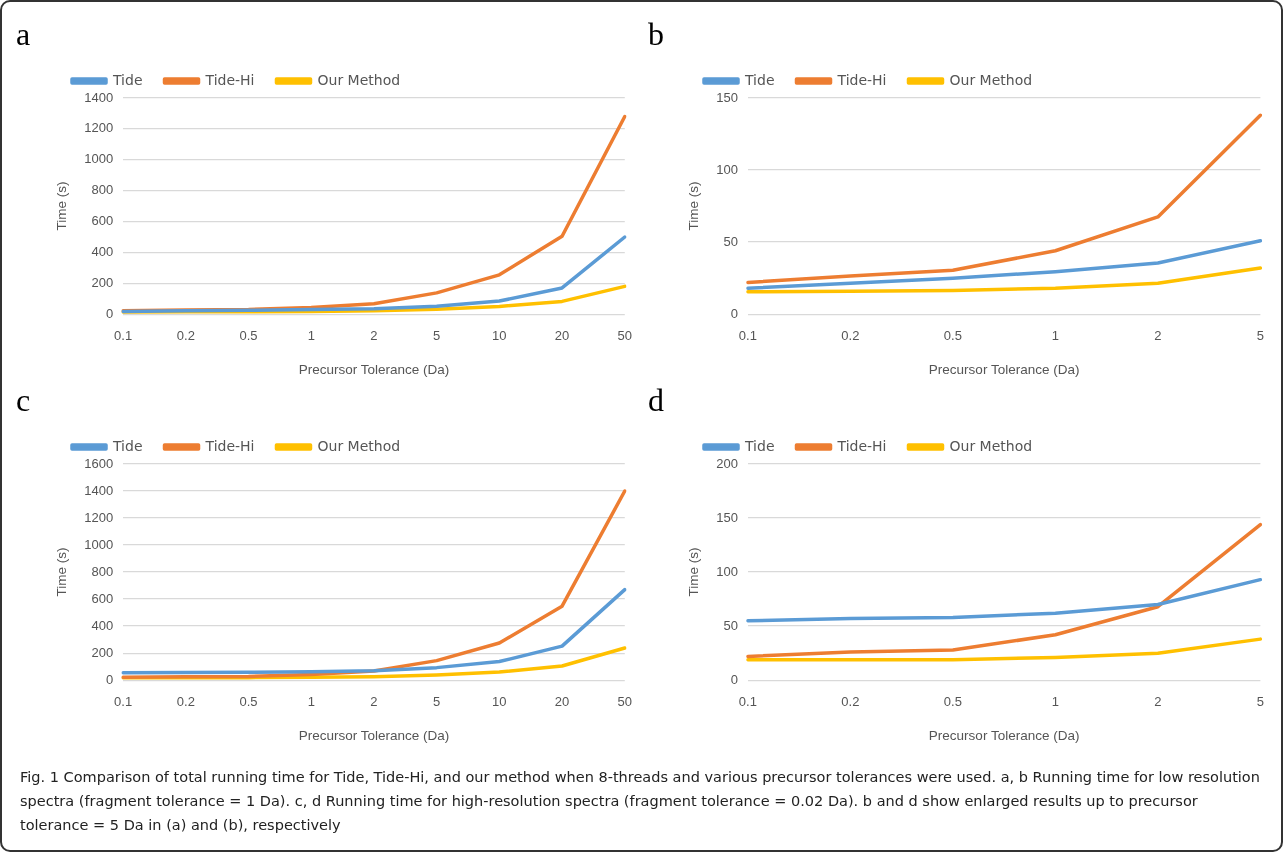 The height and width of the screenshot is (856, 1287). What do you see at coordinates (640, 801) in the screenshot?
I see `caption: Fig. 1 Comparison of total running time for Tide, Tide-Hi, and our method when 8-threads and various precursor tolerances were used. a, b Running time for low resolution spectra (fragment tolerance = 1 Da). c, d Running time for high-resolution spectra (fragment tolerance = 0.02 Da). b and d show enlarged results up to precursor tolerance = 5 Da in (a) and (b), respectively` at bounding box center [640, 801].